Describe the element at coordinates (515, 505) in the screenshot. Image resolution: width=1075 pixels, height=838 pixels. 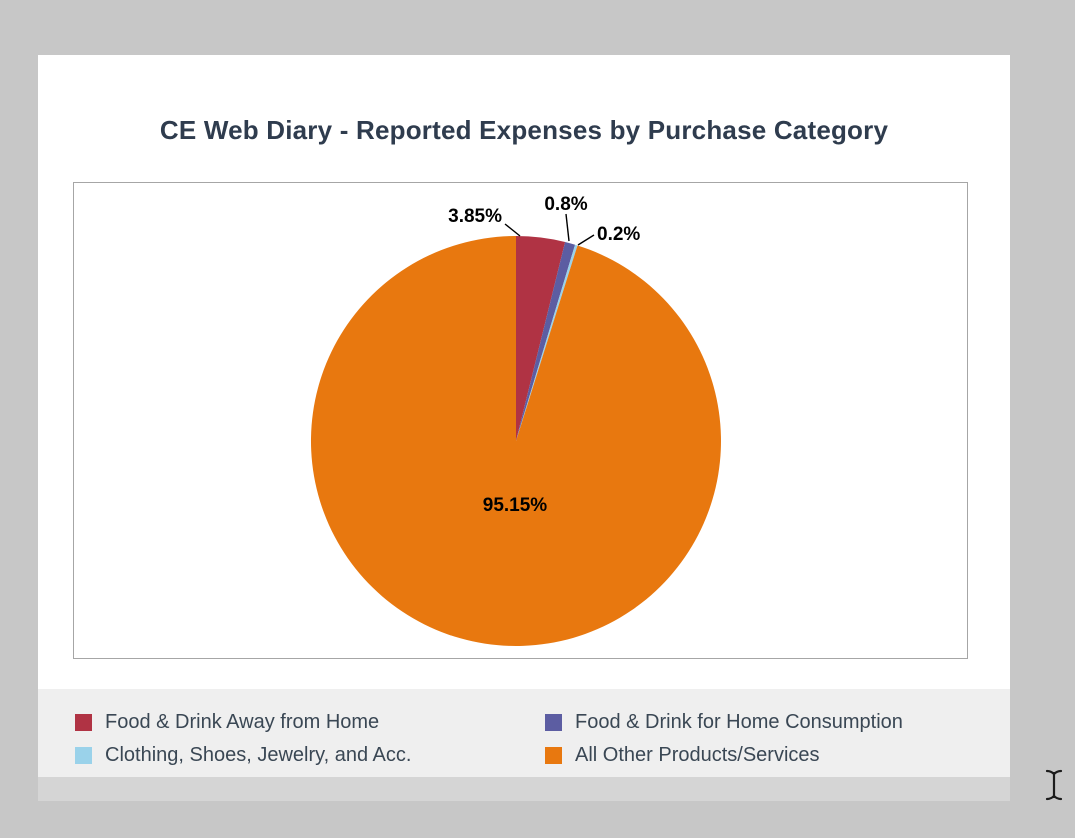
I see `pie-data-label: 95.15%` at that location.